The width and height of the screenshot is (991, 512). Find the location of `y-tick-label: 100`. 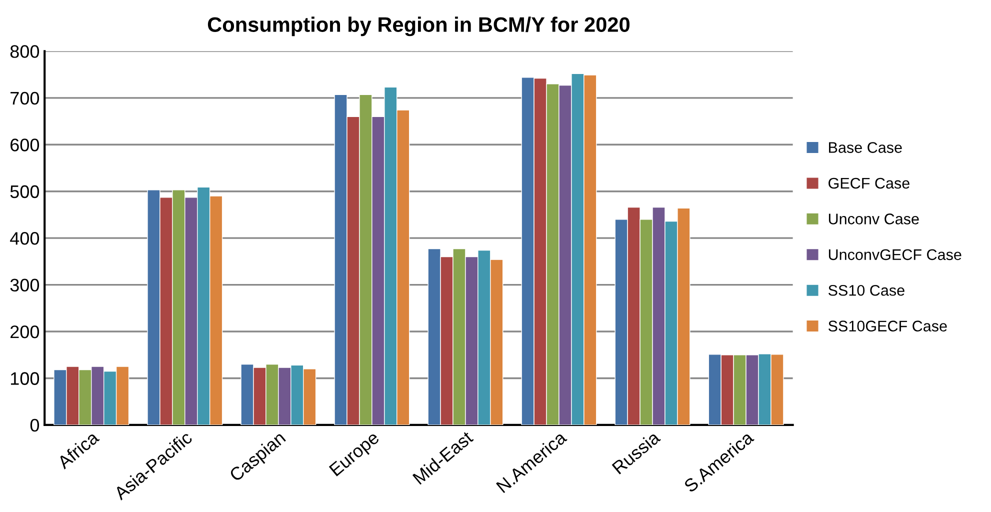

y-tick-label: 100 is located at coordinates (25, 378).